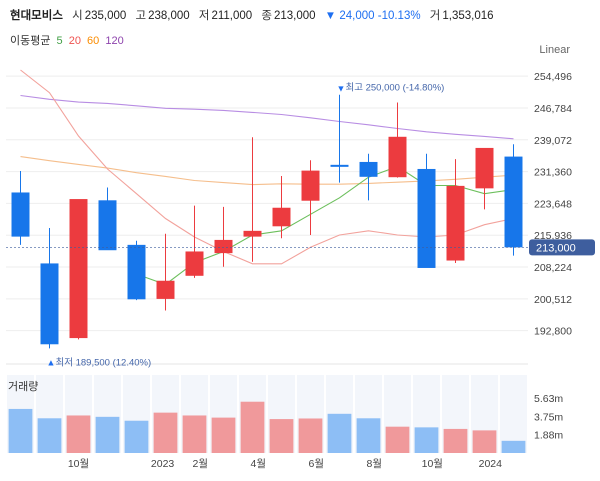 The height and width of the screenshot is (481, 600). What do you see at coordinates (395, 88) in the screenshot?
I see `high-annotation: 최고 250,000 (-14.80%)` at bounding box center [395, 88].